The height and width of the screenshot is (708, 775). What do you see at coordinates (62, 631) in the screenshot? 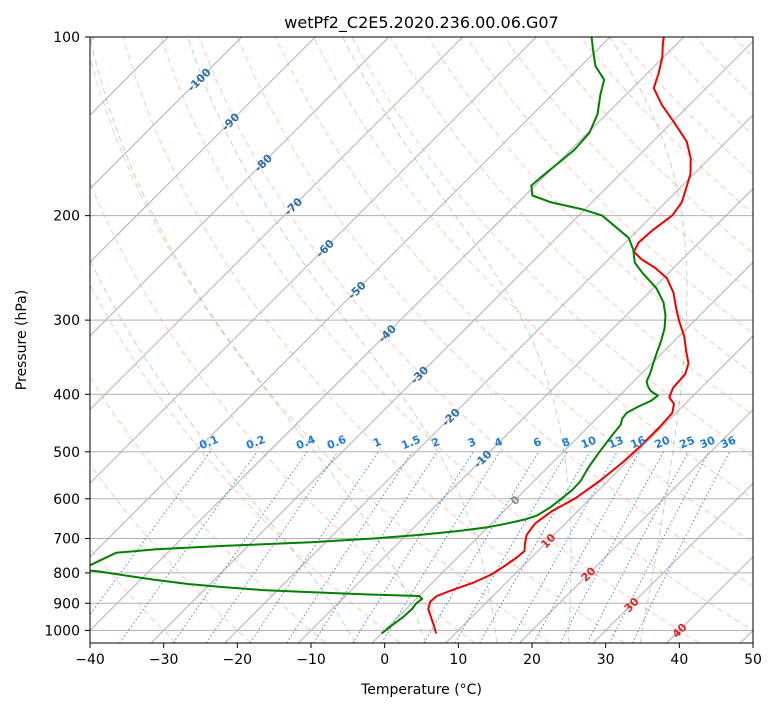
I see `y-tick-label: 1000` at bounding box center [62, 631].